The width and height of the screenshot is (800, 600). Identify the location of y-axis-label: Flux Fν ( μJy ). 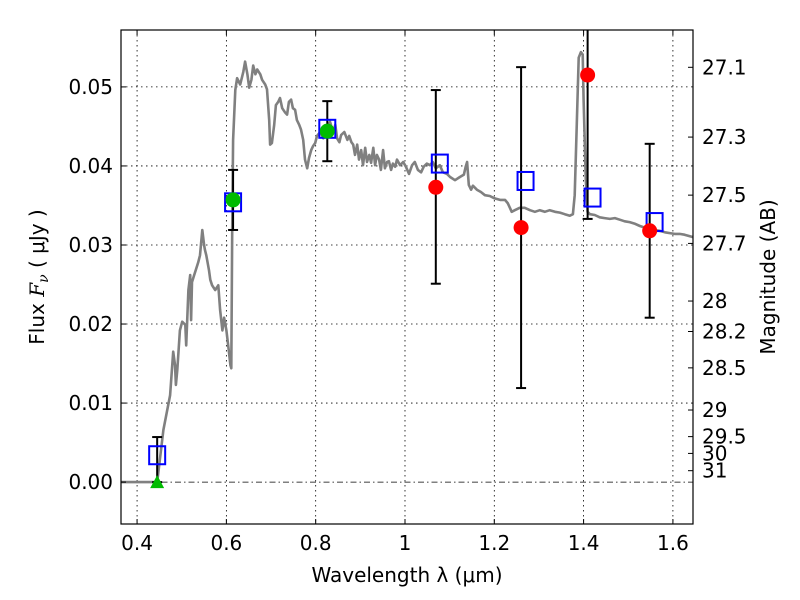
(38, 276).